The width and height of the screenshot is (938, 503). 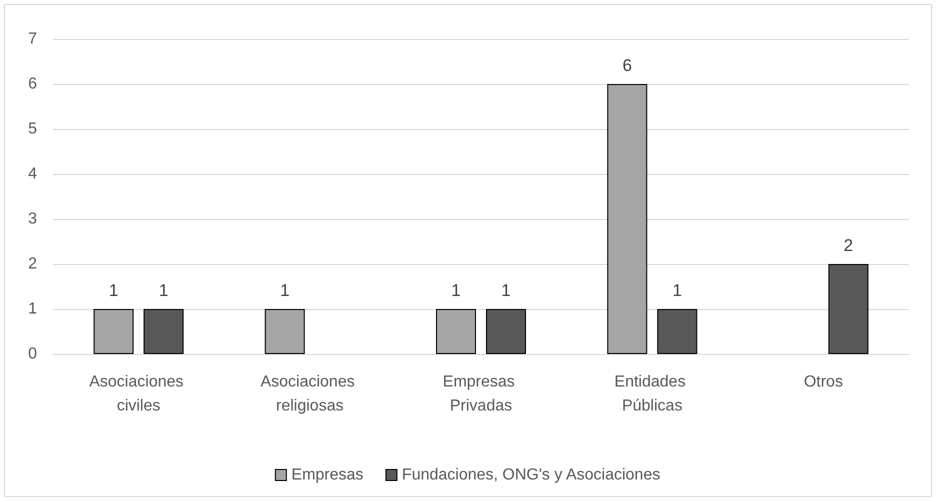 What do you see at coordinates (33, 174) in the screenshot?
I see `y-tick-label: 4` at bounding box center [33, 174].